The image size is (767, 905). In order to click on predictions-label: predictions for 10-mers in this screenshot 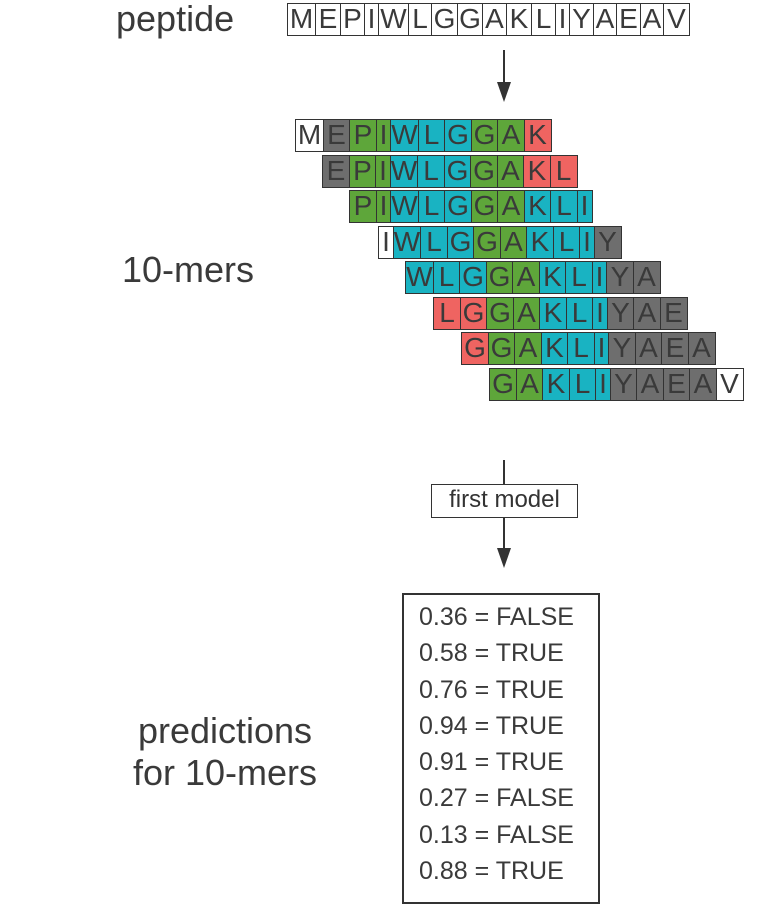, I will do `click(225, 752)`.